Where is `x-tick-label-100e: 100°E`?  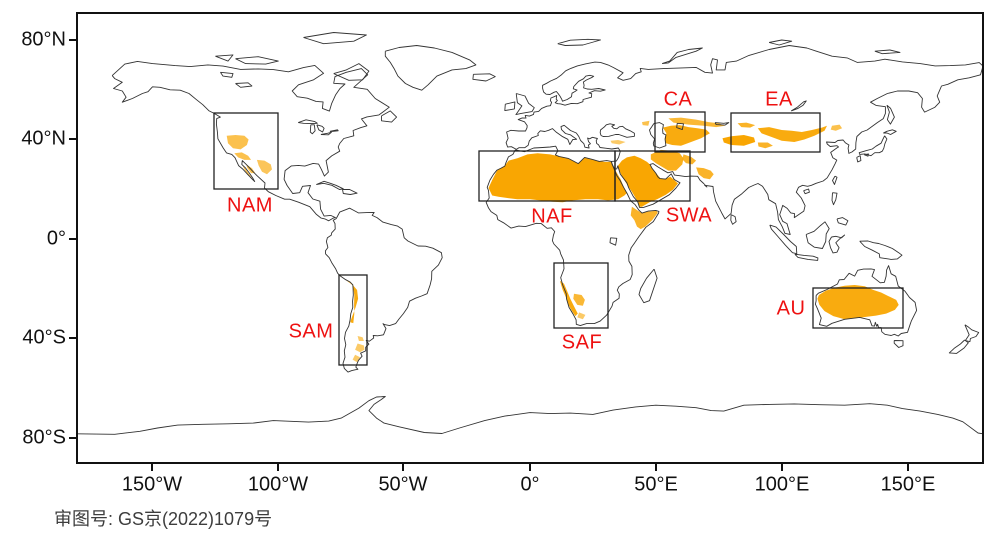 x-tick-label-100e: 100°E is located at coordinates (782, 484).